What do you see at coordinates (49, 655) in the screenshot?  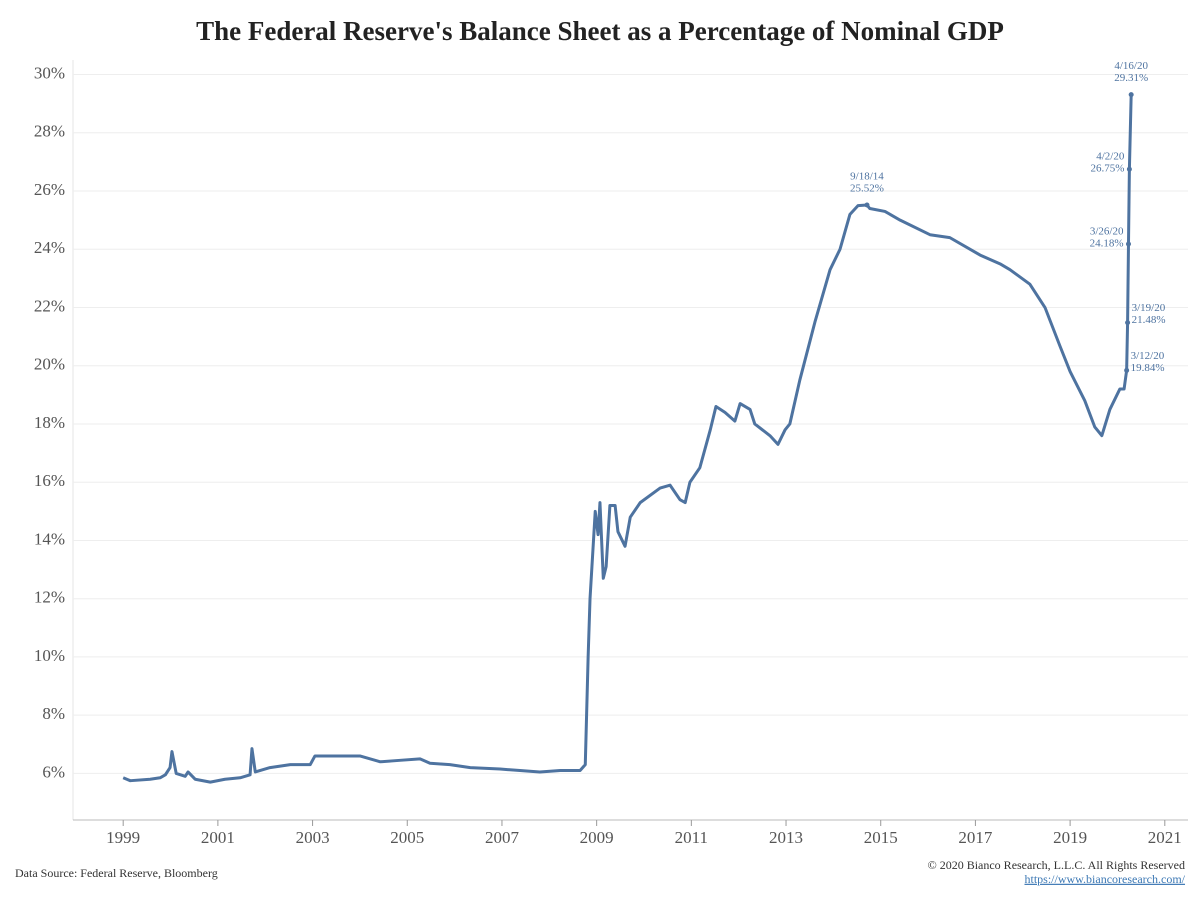 I see `y-tick-label: 10%` at bounding box center [49, 655].